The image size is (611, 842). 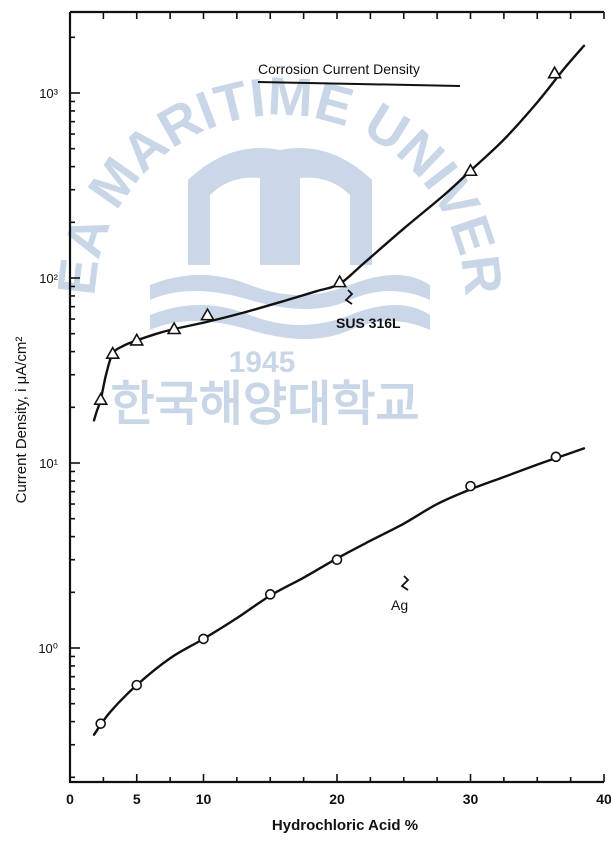 I want to click on x-tick-label: 20, so click(x=337, y=799).